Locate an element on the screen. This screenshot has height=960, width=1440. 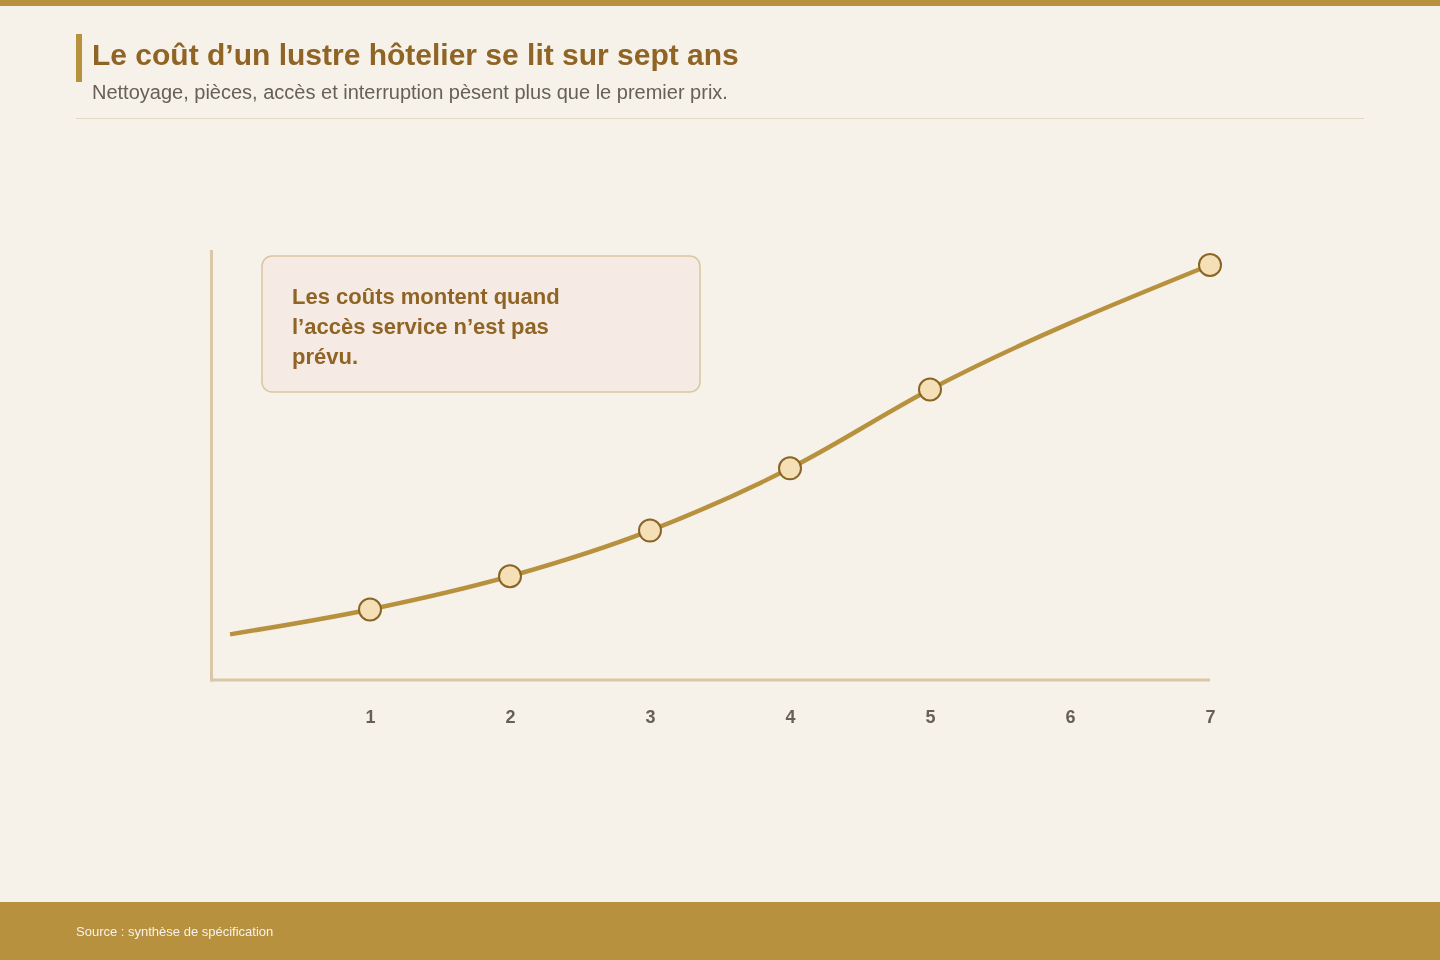
annotation: Les coûts montent quand l’accès service n’est pas prévu. is located at coordinates (426, 326).